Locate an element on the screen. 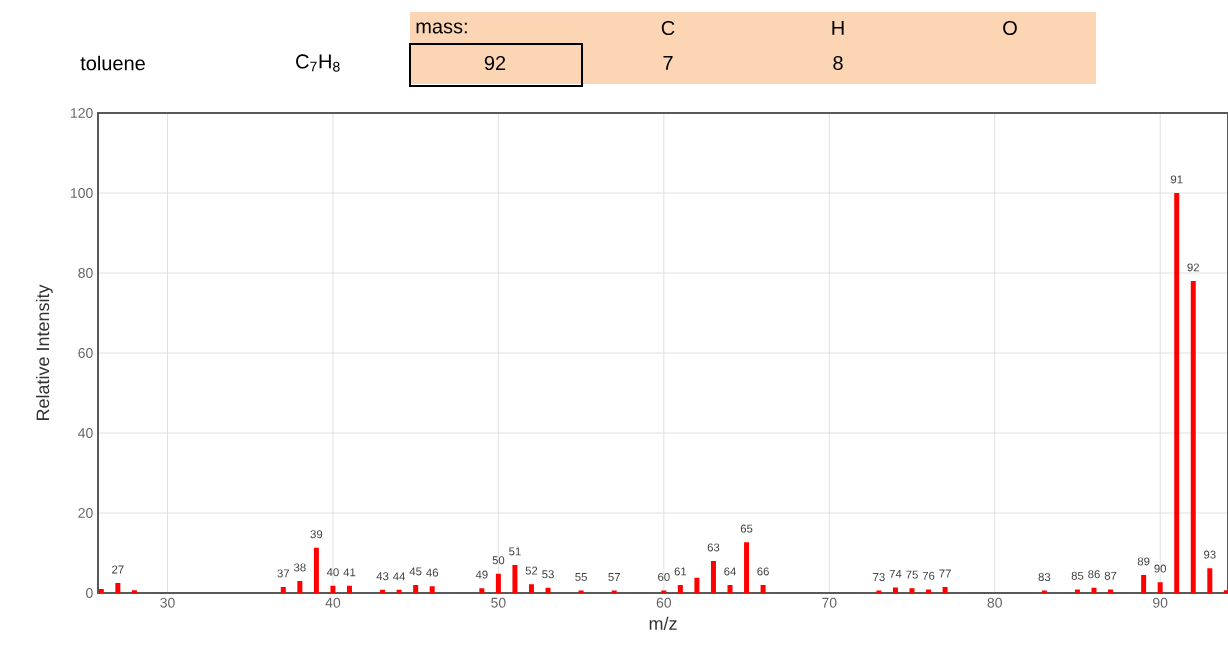 The image size is (1228, 664). annotation: 75 is located at coordinates (912, 574).